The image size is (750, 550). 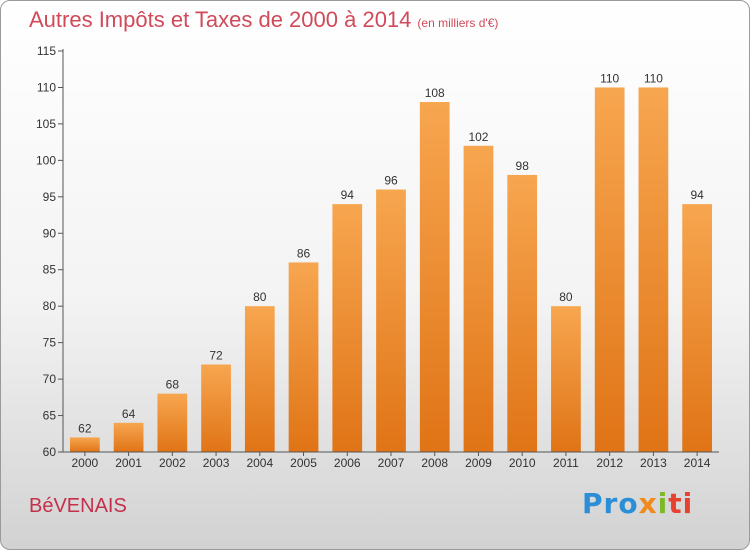 I want to click on bar-value-label: 96, so click(x=391, y=181).